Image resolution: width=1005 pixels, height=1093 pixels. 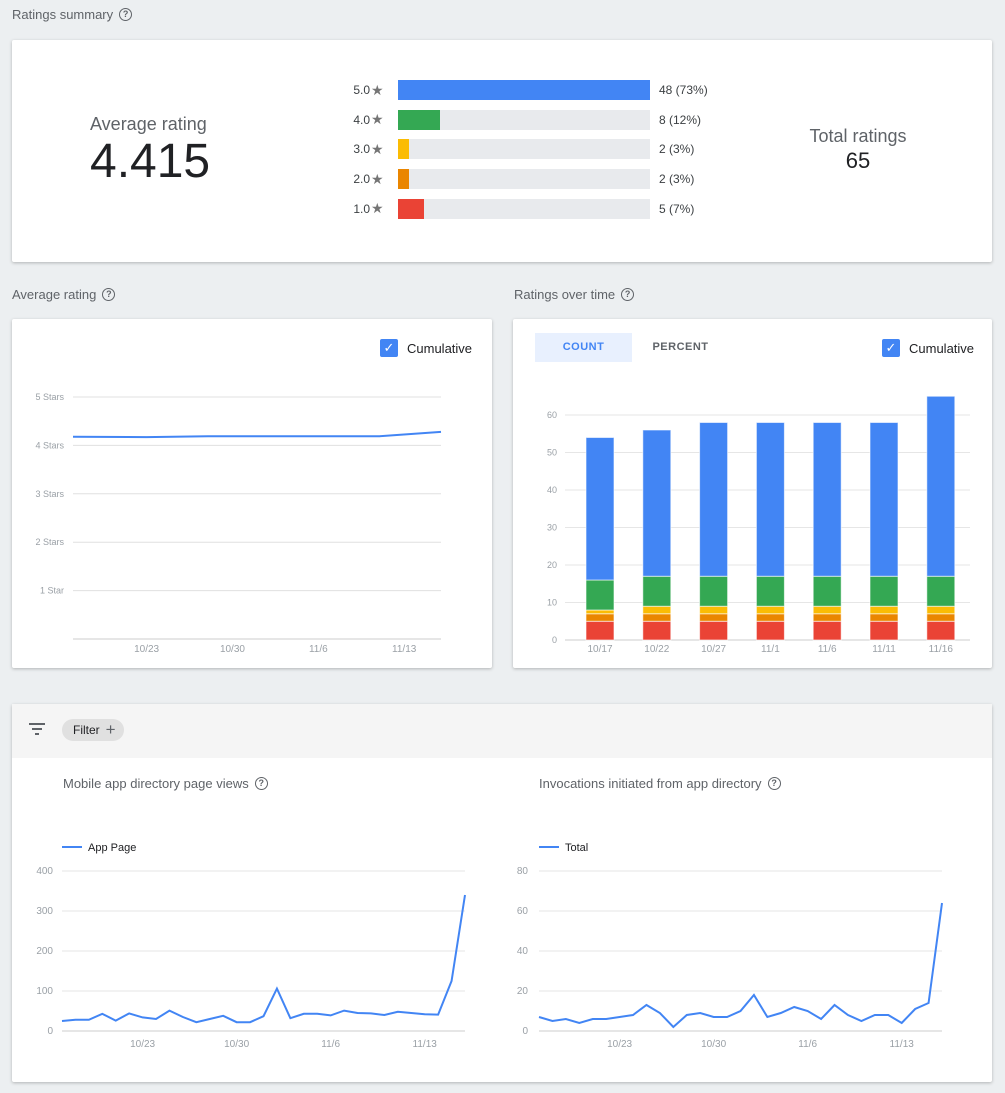 I want to click on rating-level: 3.0, so click(x=361, y=149).